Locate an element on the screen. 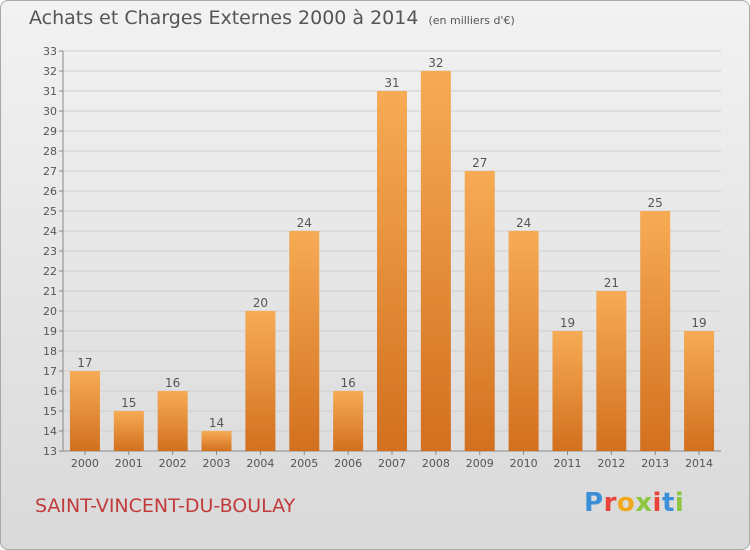  bar-value-label: 21 is located at coordinates (611, 283).